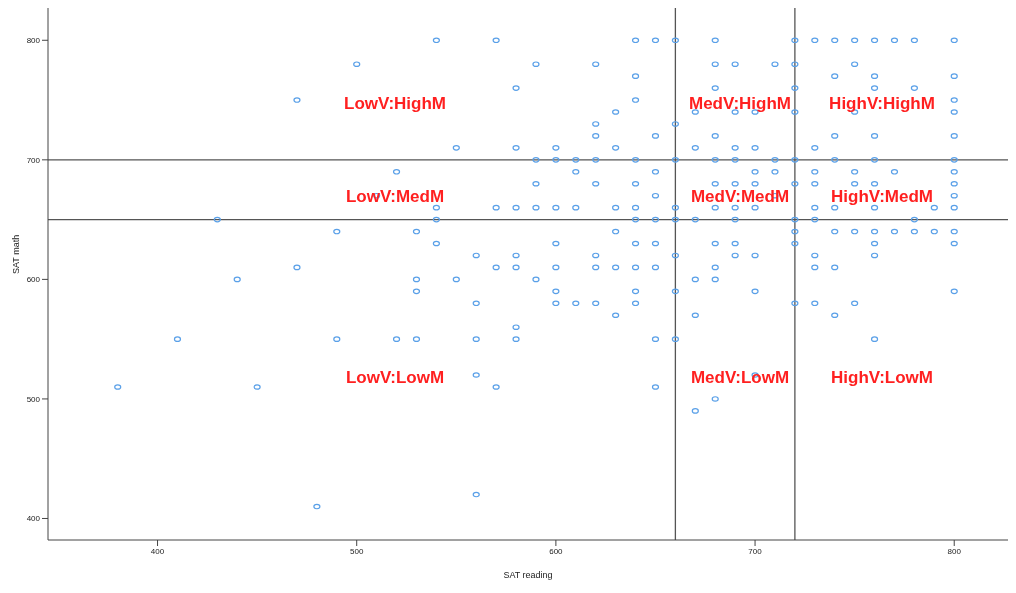 This screenshot has width=1016, height=593. I want to click on y-tick-label: 700, so click(33, 160).